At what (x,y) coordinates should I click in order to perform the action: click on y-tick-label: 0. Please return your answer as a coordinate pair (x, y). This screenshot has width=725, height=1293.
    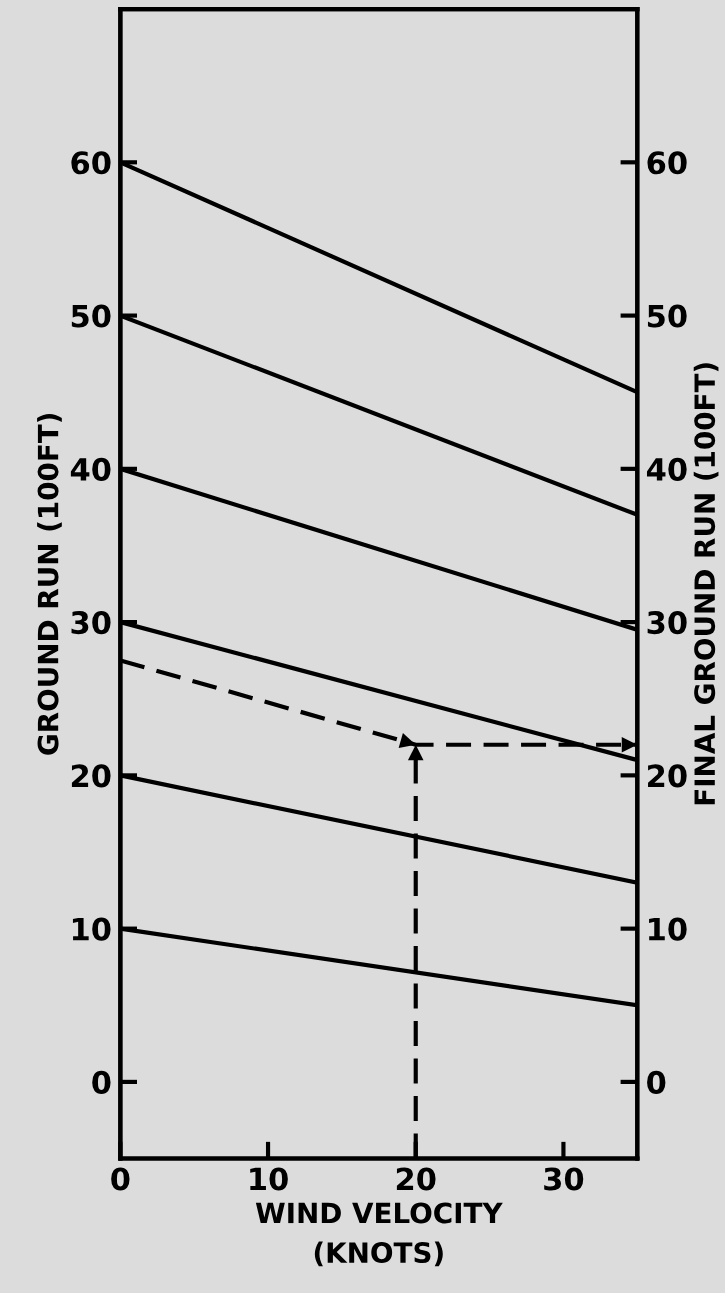
    Looking at the image, I should click on (101, 1082).